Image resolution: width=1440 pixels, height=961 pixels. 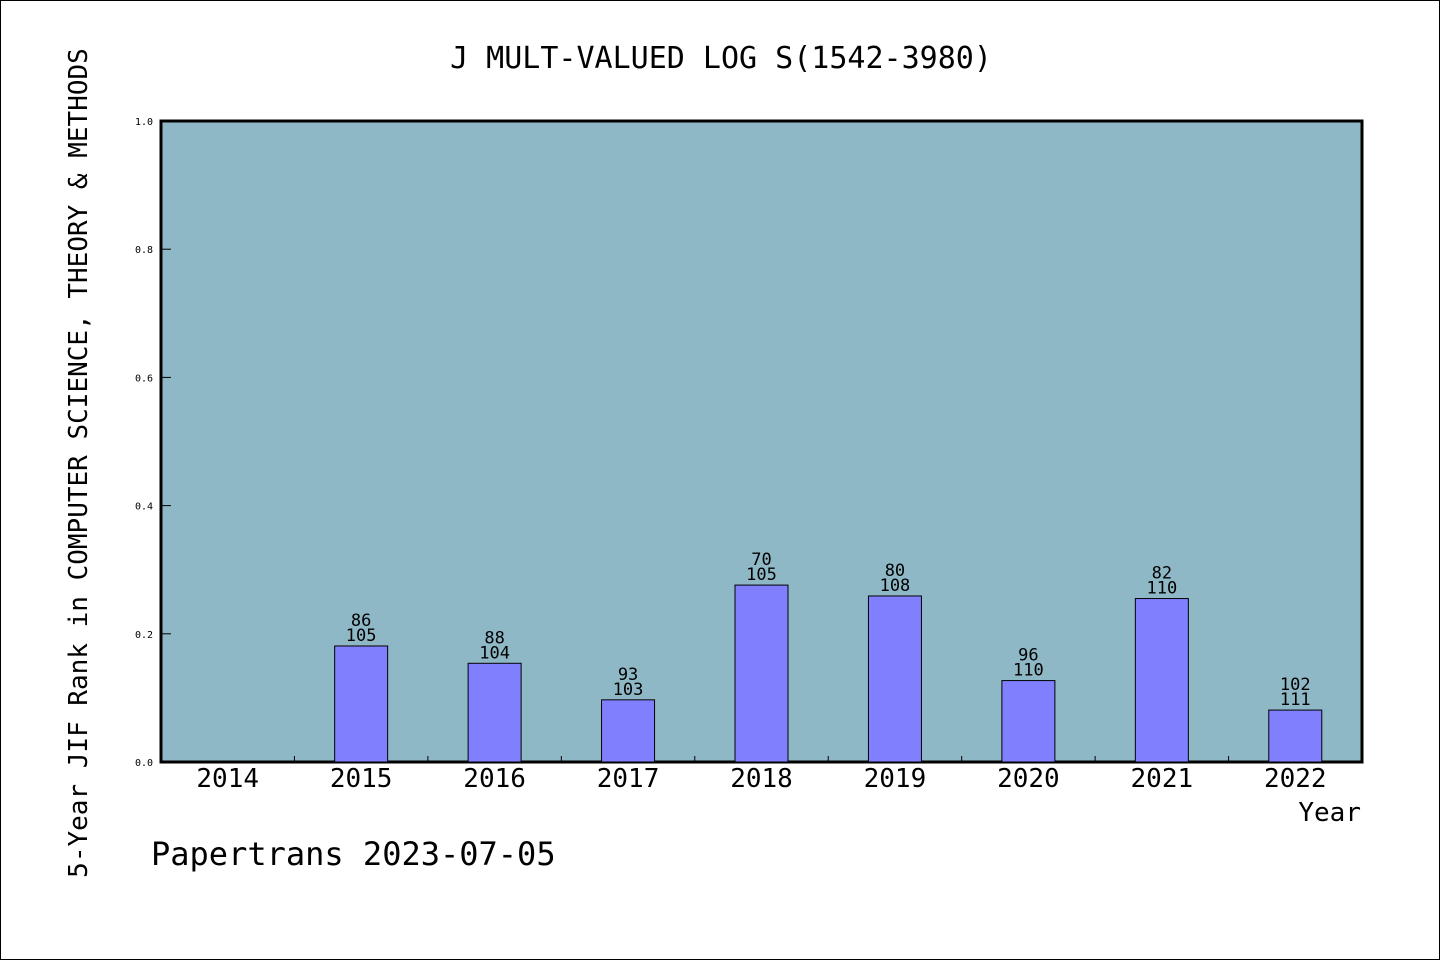 I want to click on x-tick-label: 2021, so click(x=1162, y=779).